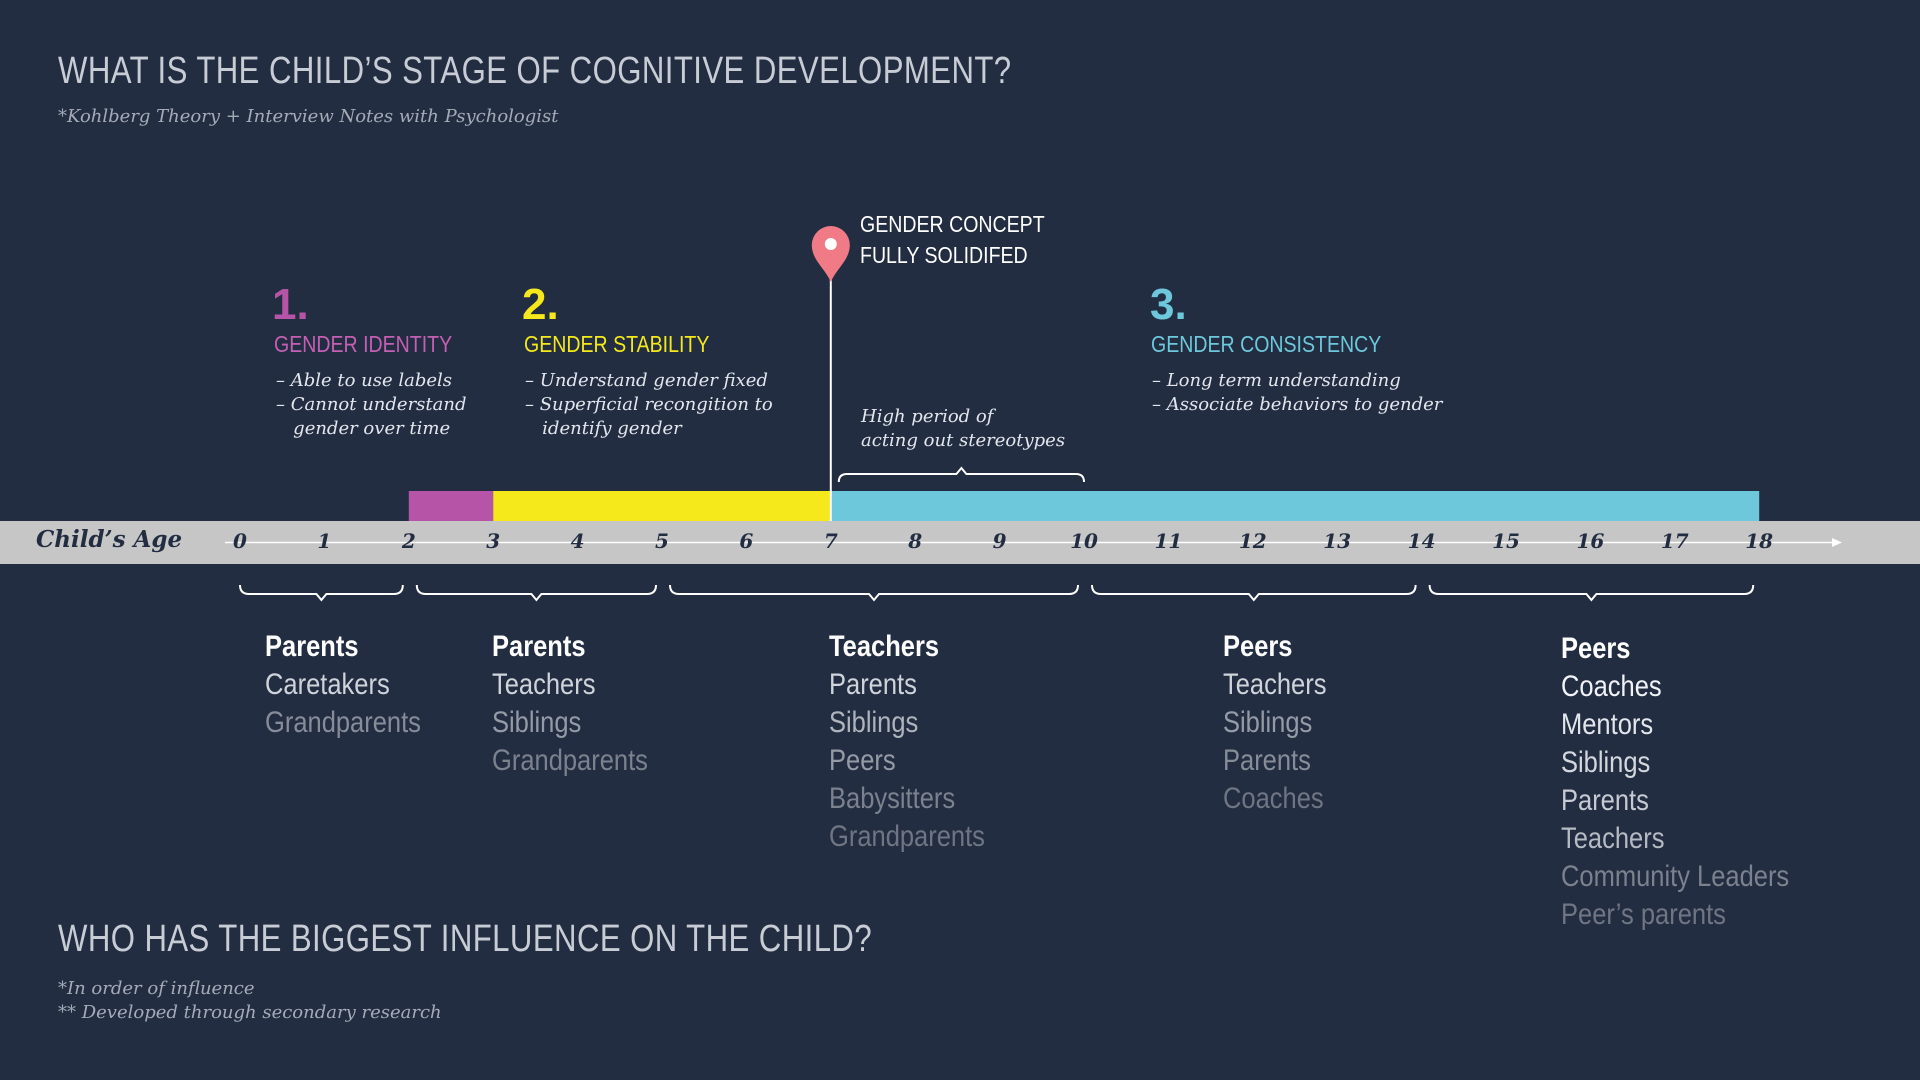 The height and width of the screenshot is (1080, 1920). I want to click on stage-1-number: 1., so click(290, 304).